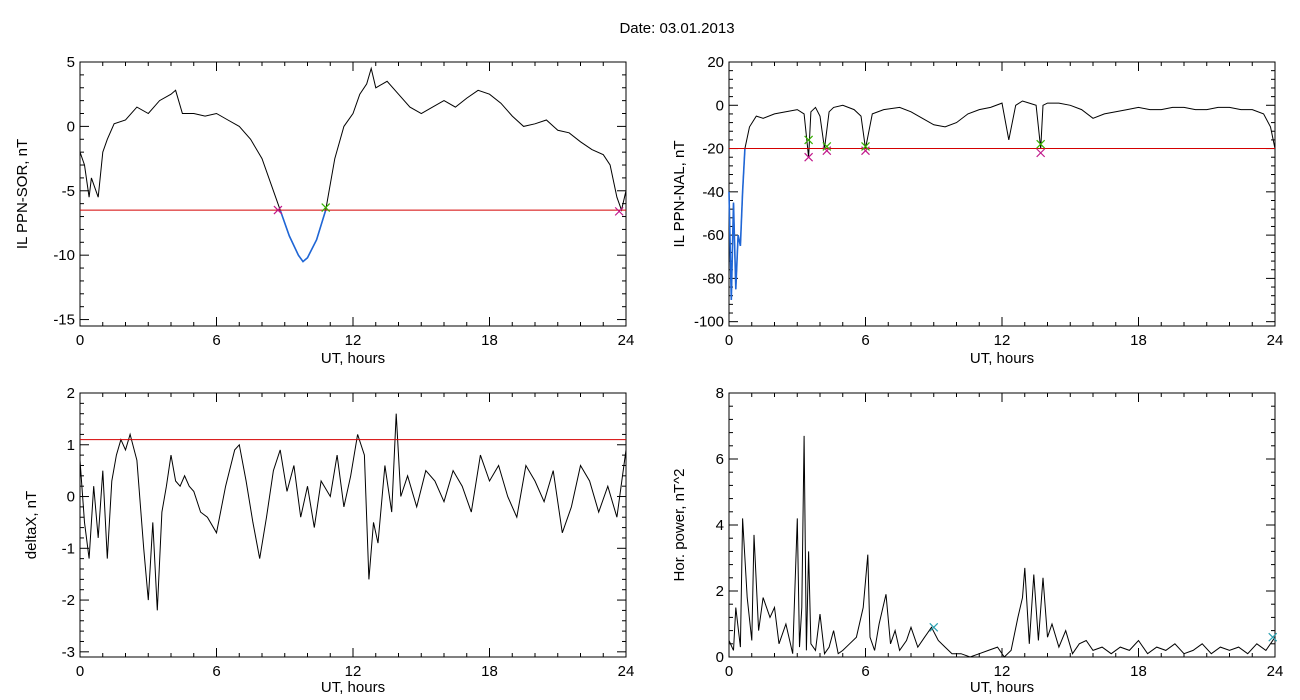 The image size is (1300, 700). What do you see at coordinates (68, 600) in the screenshot?
I see `y-tick-label: -2` at bounding box center [68, 600].